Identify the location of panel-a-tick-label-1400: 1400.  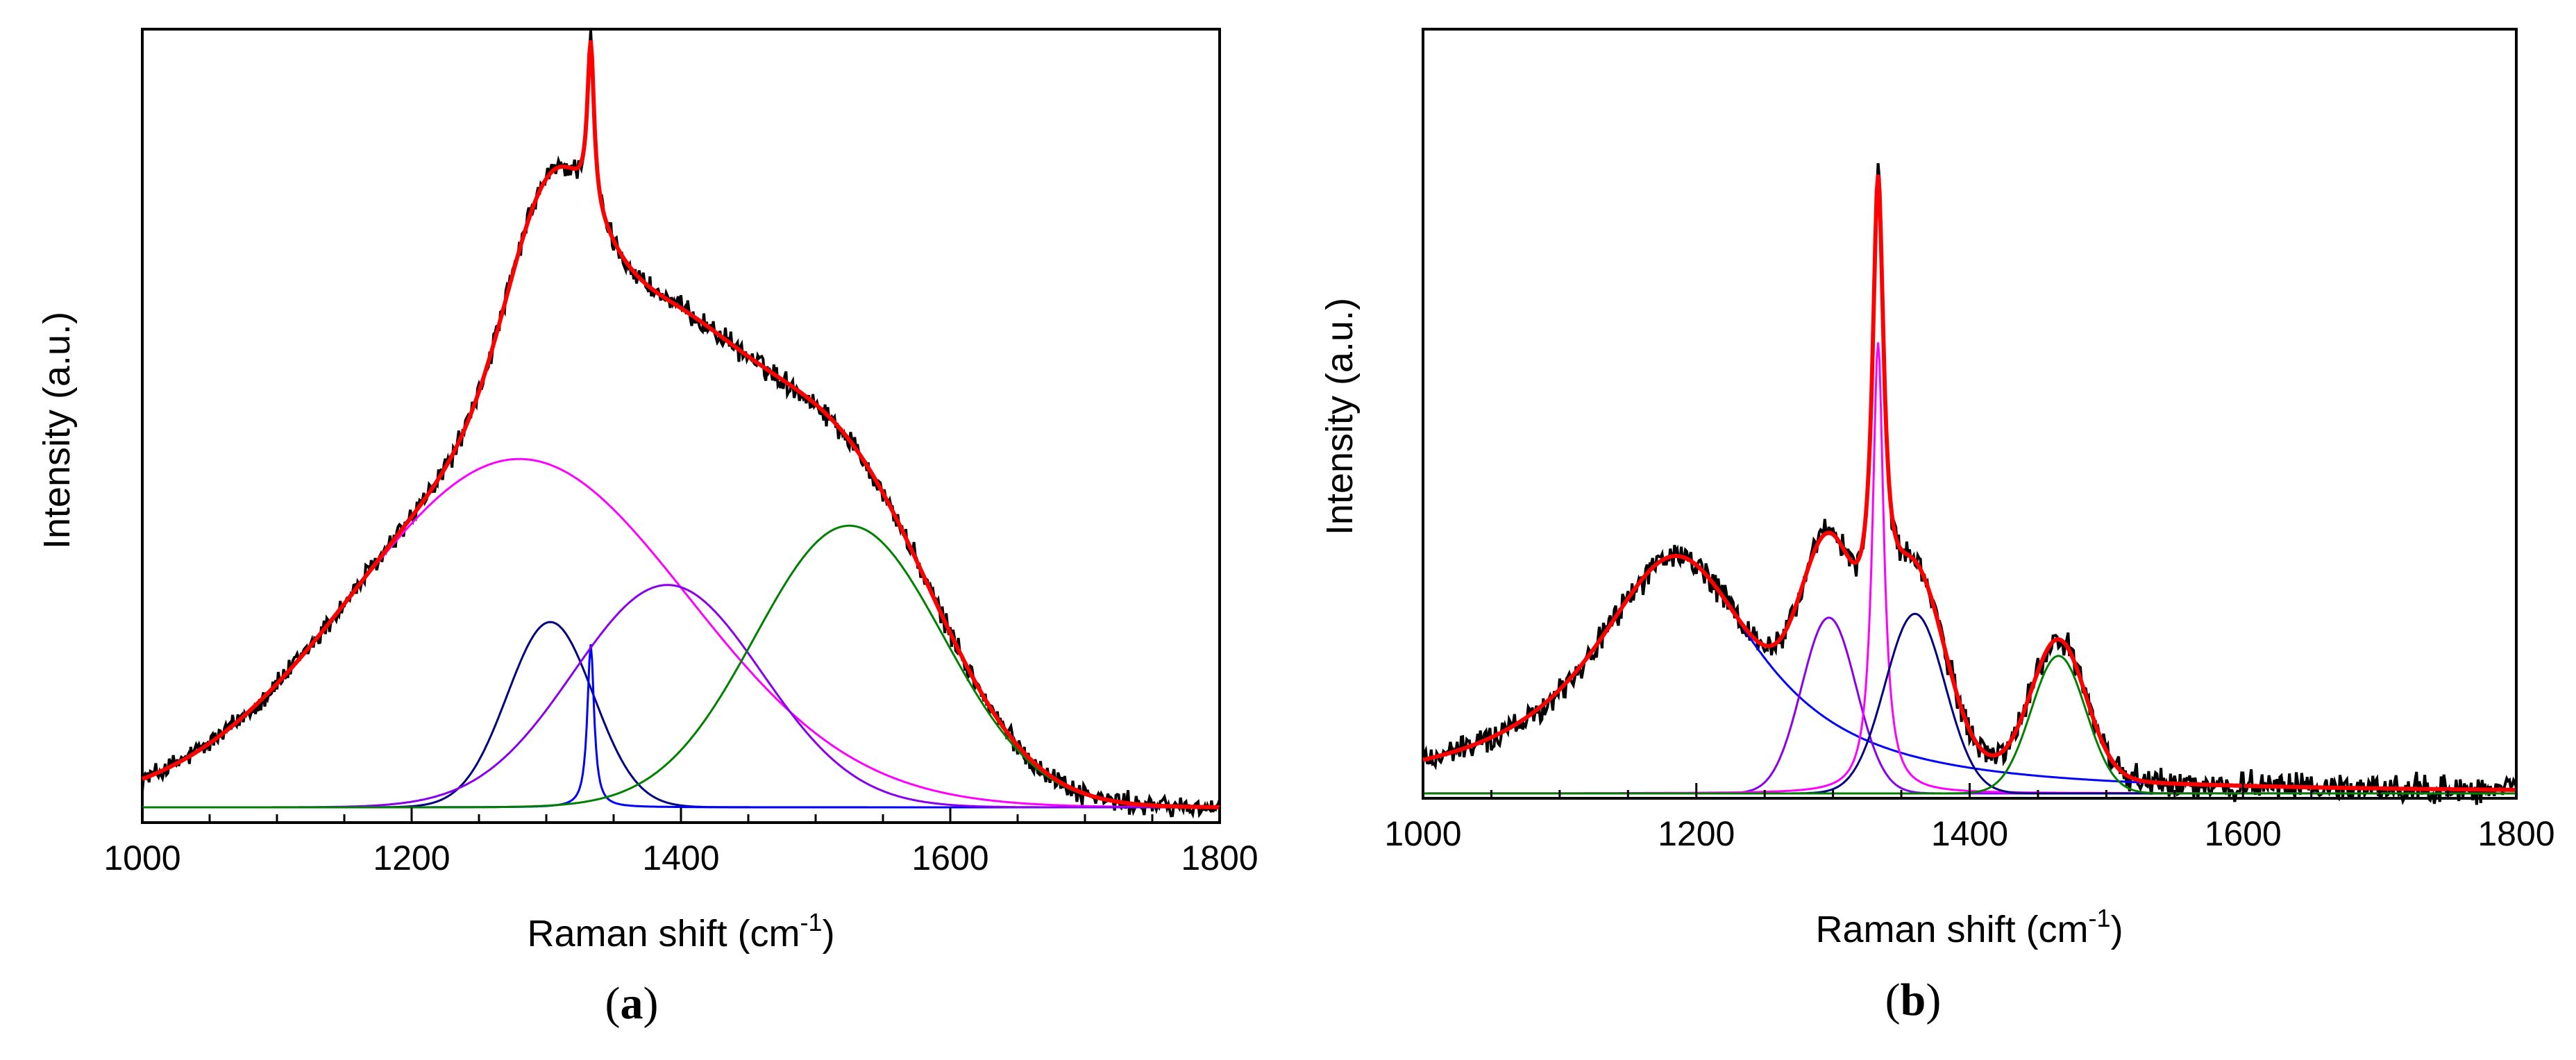
(680, 858).